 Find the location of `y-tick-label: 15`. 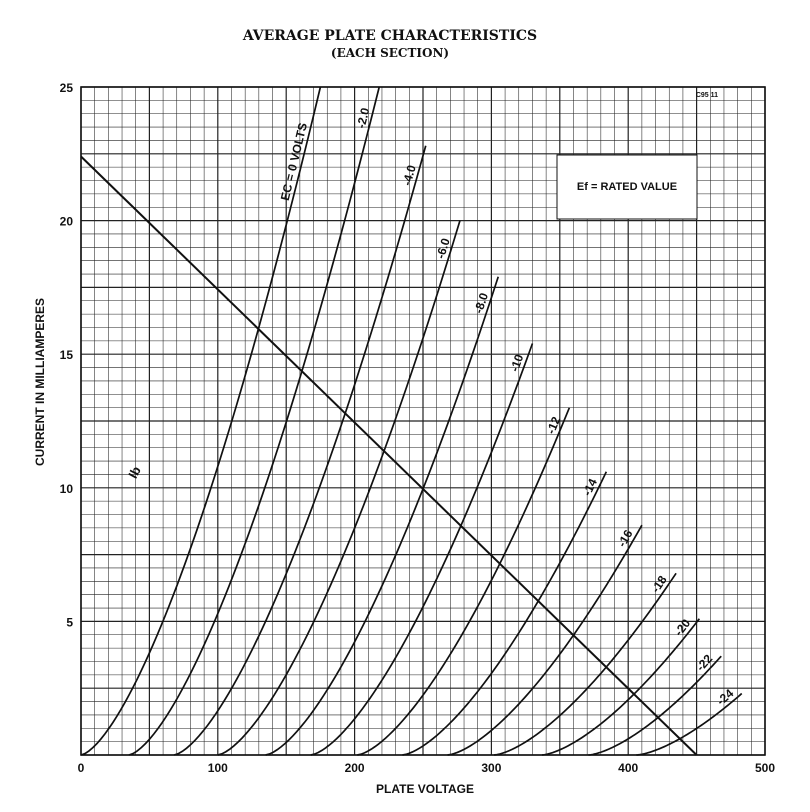

y-tick-label: 15 is located at coordinates (67, 355).